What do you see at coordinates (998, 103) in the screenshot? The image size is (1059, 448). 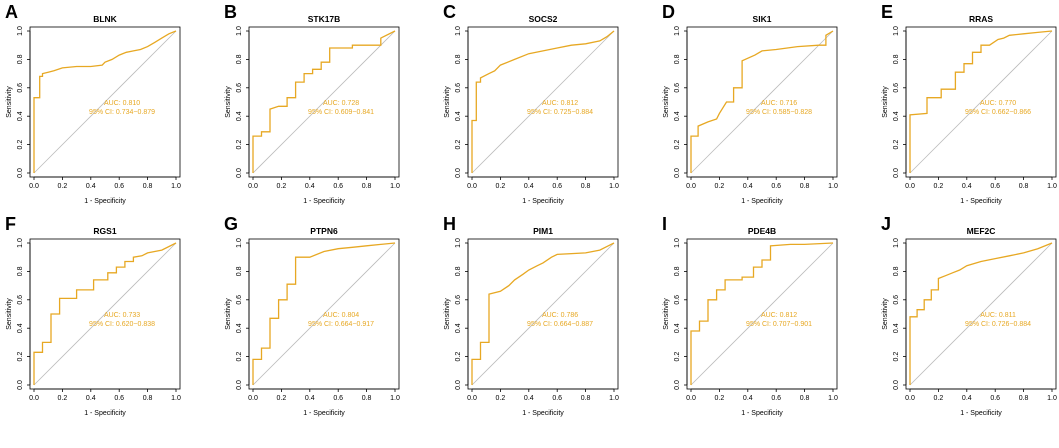 I see `auc-label: AUC: 0.770` at bounding box center [998, 103].